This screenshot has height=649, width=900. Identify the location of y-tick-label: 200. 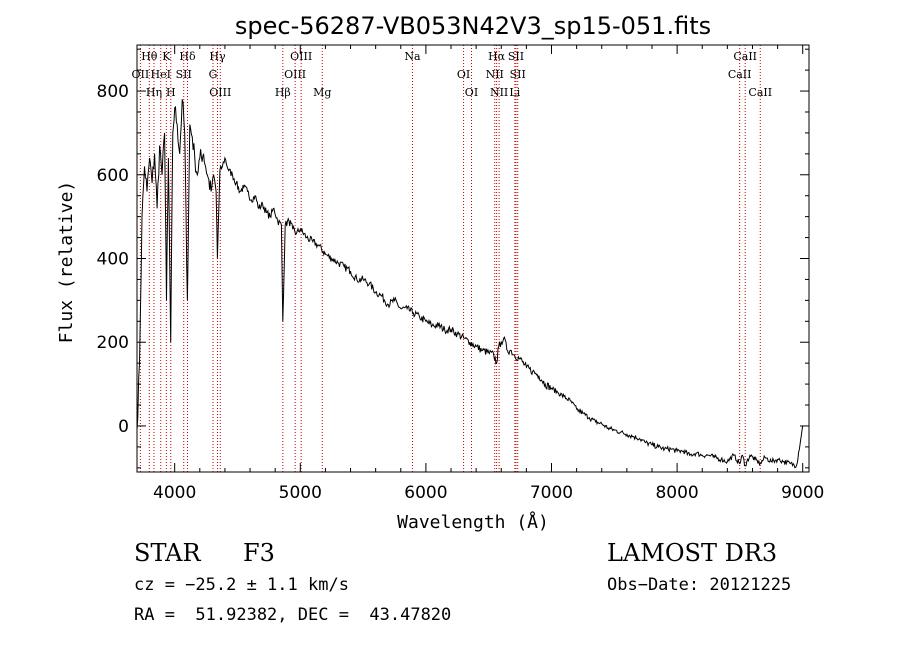
(113, 343).